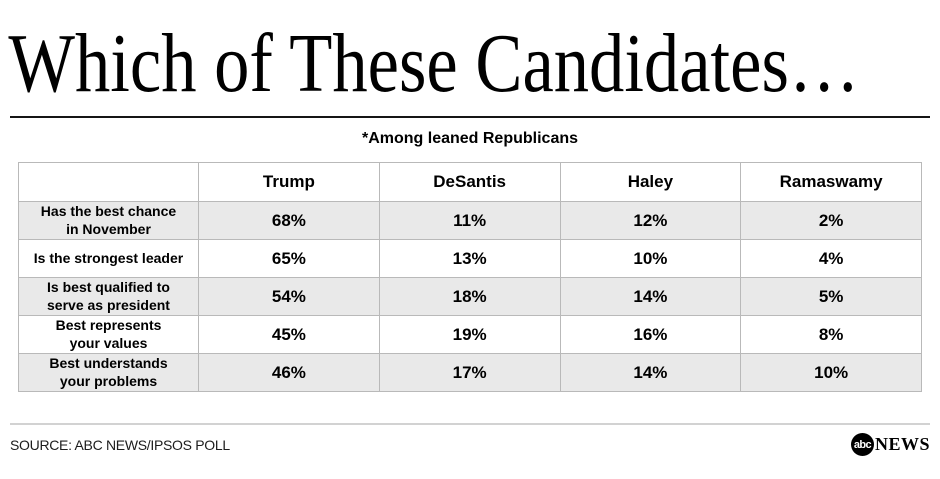 This screenshot has width=940, height=479. Describe the element at coordinates (650, 220) in the screenshot. I see `value-cell-haley: 12%` at that location.